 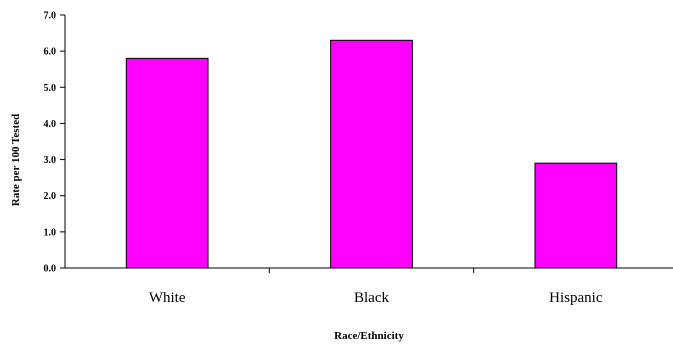 I want to click on y-tick-label: 4.0, so click(x=50, y=124).